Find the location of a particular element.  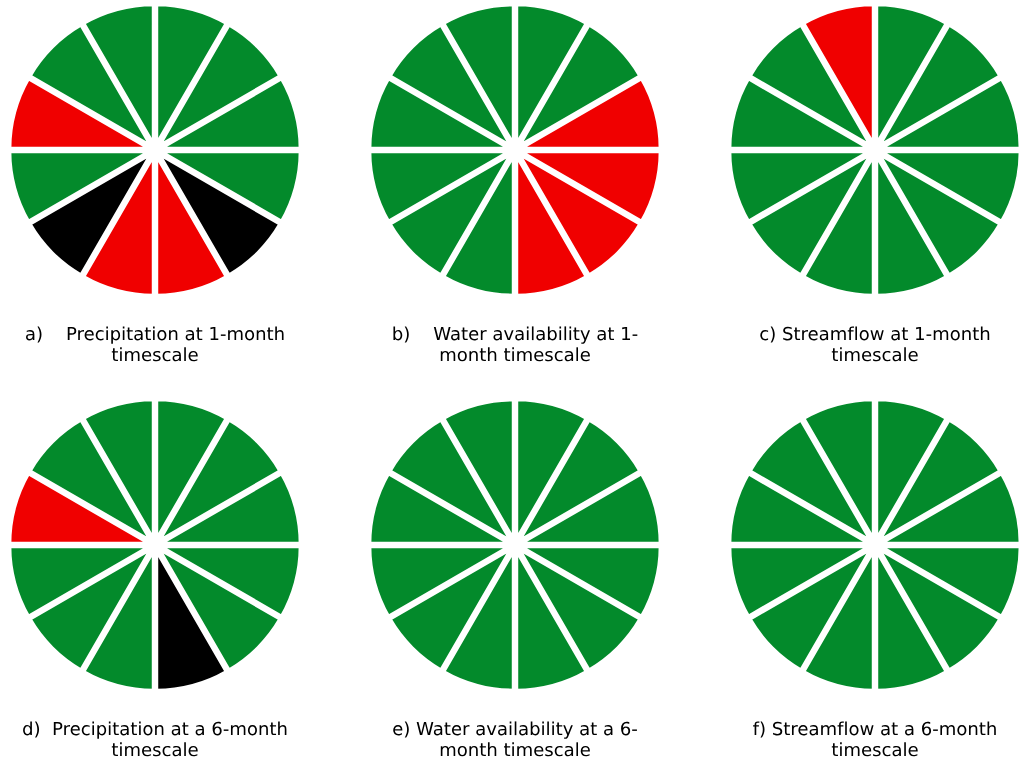

text: d) Precipitation at a 6-month timescale is located at coordinates (155, 739).